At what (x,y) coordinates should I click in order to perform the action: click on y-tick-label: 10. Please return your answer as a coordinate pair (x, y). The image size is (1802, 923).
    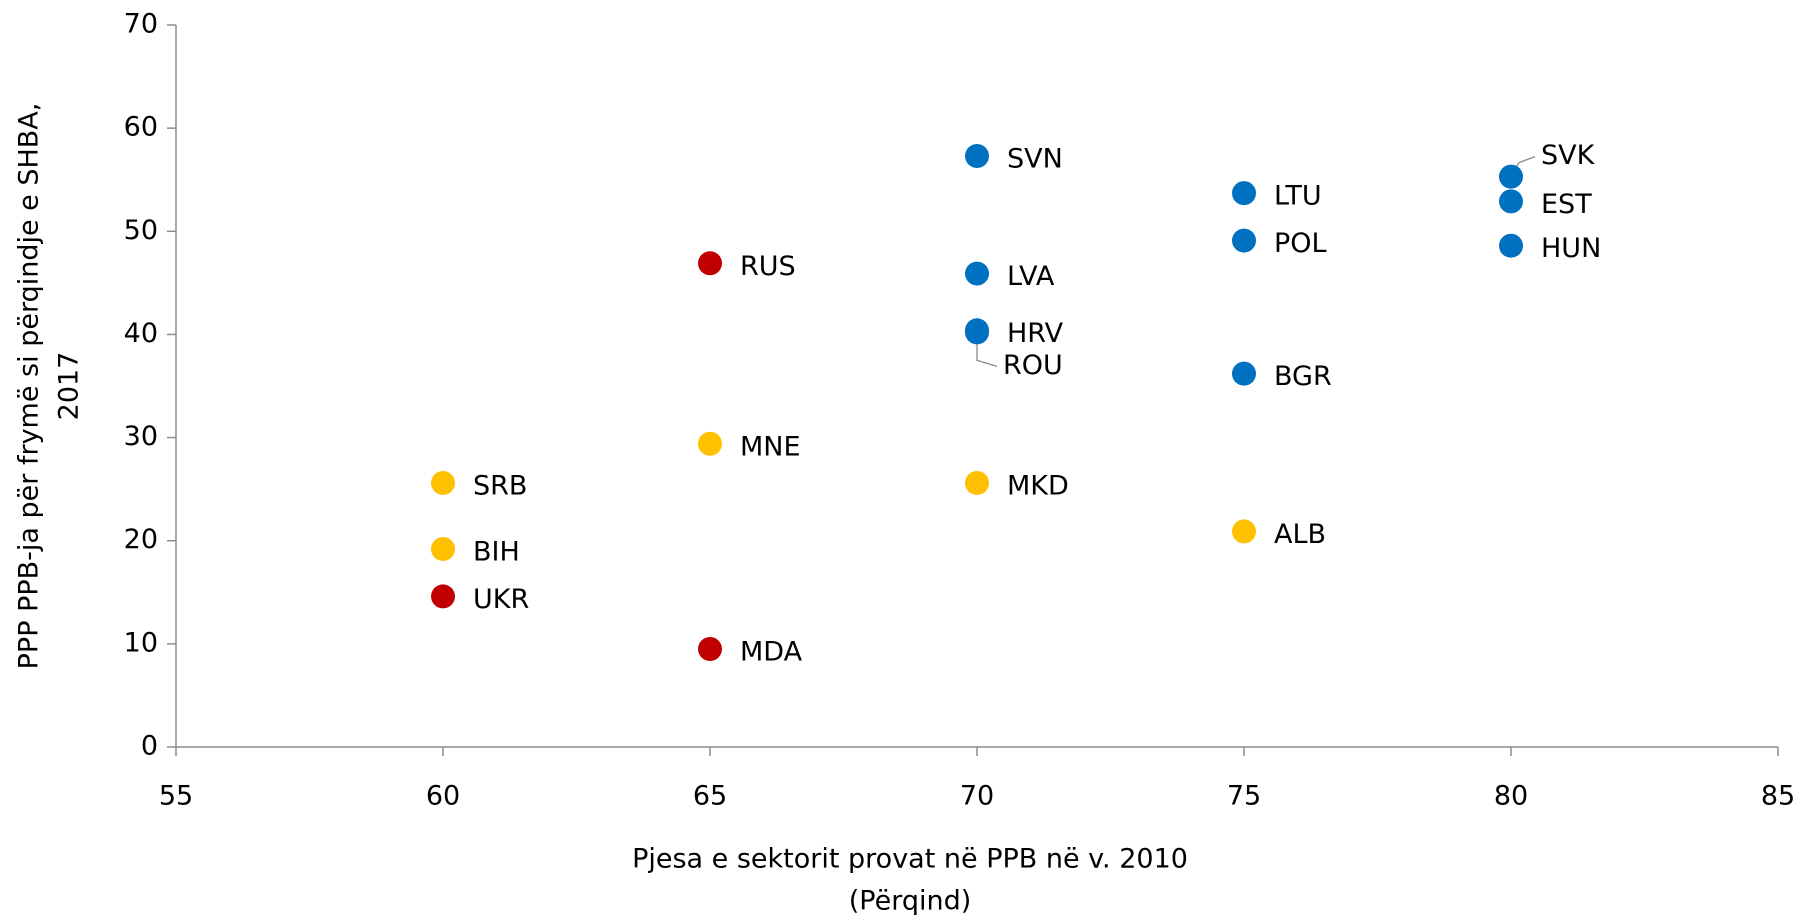
    Looking at the image, I should click on (141, 642).